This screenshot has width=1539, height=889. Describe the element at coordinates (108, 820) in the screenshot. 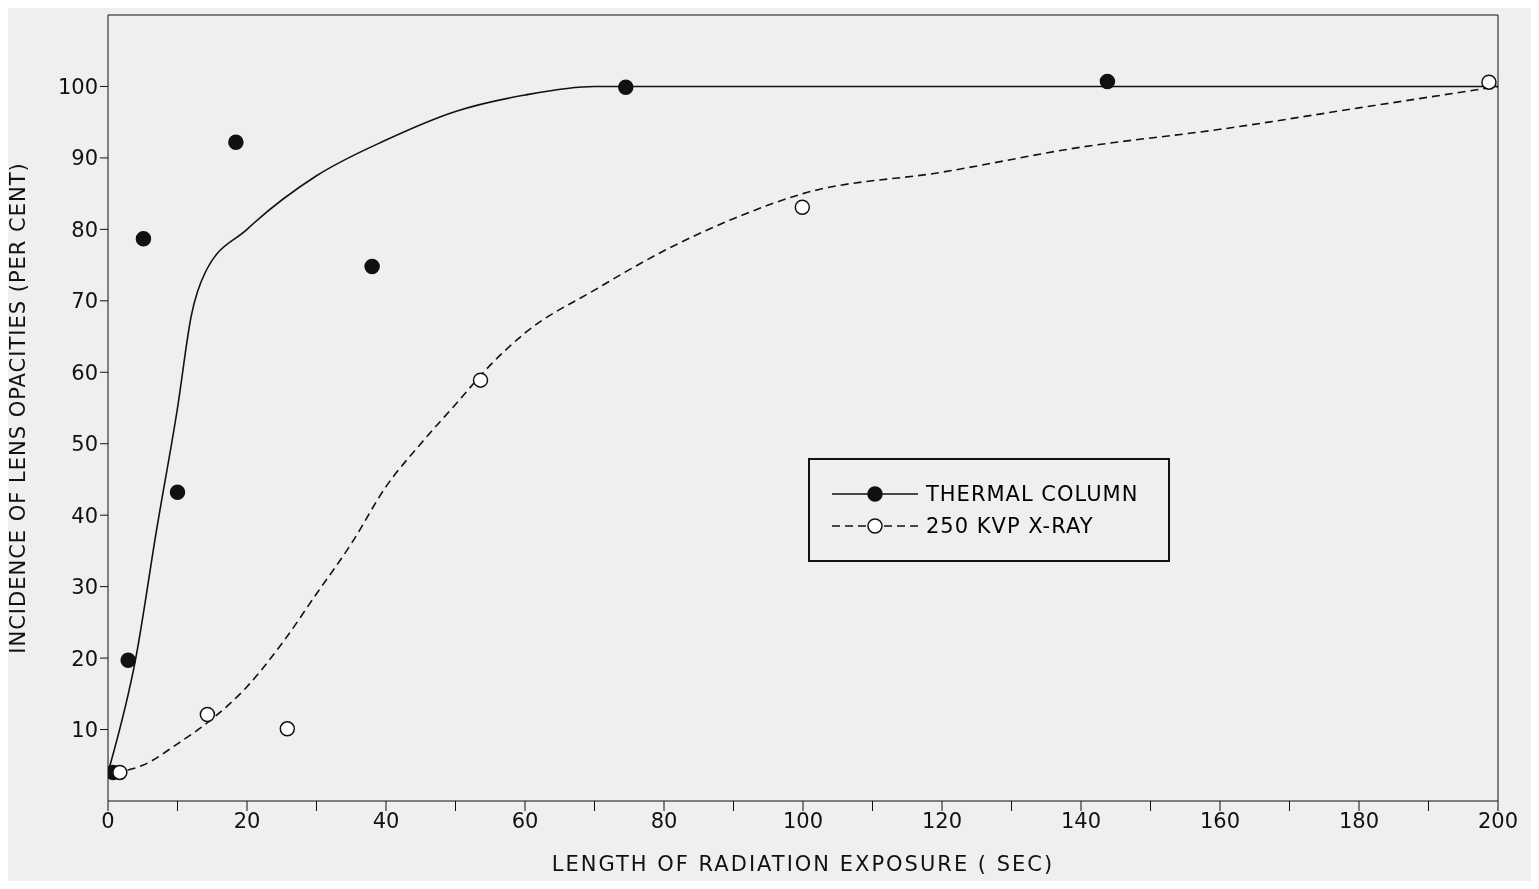

I see `x-tick-label: 0` at that location.